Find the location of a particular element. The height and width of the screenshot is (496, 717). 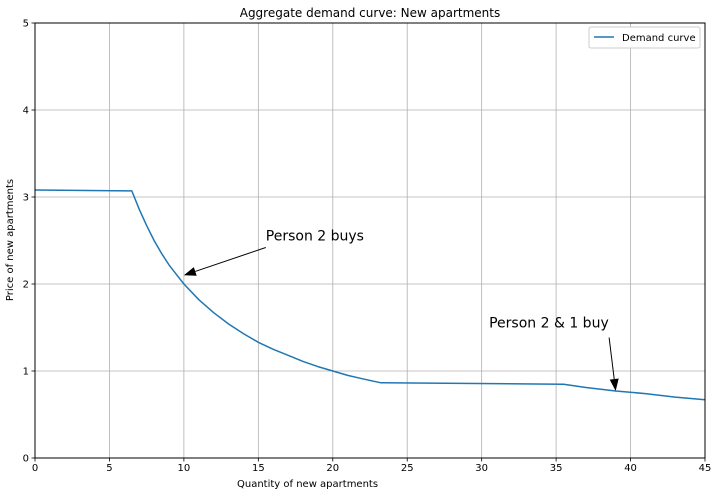

chart-title: Aggregate demand curve: New apartments is located at coordinates (370, 13).